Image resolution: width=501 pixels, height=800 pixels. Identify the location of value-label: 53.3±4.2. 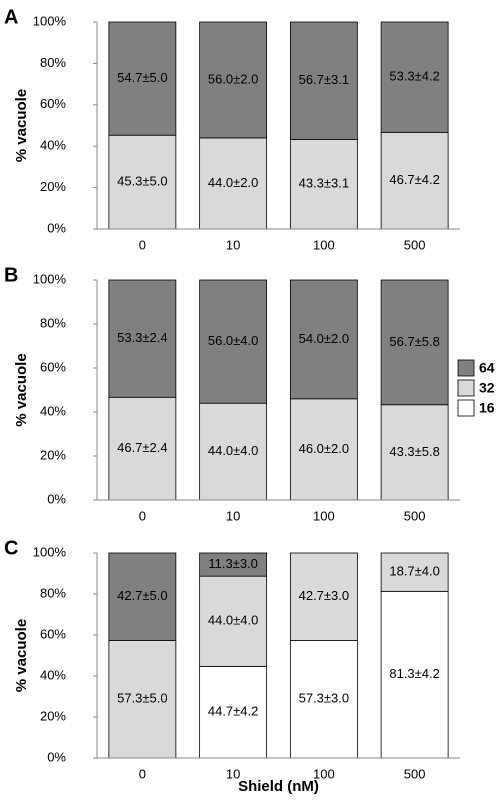
(414, 76).